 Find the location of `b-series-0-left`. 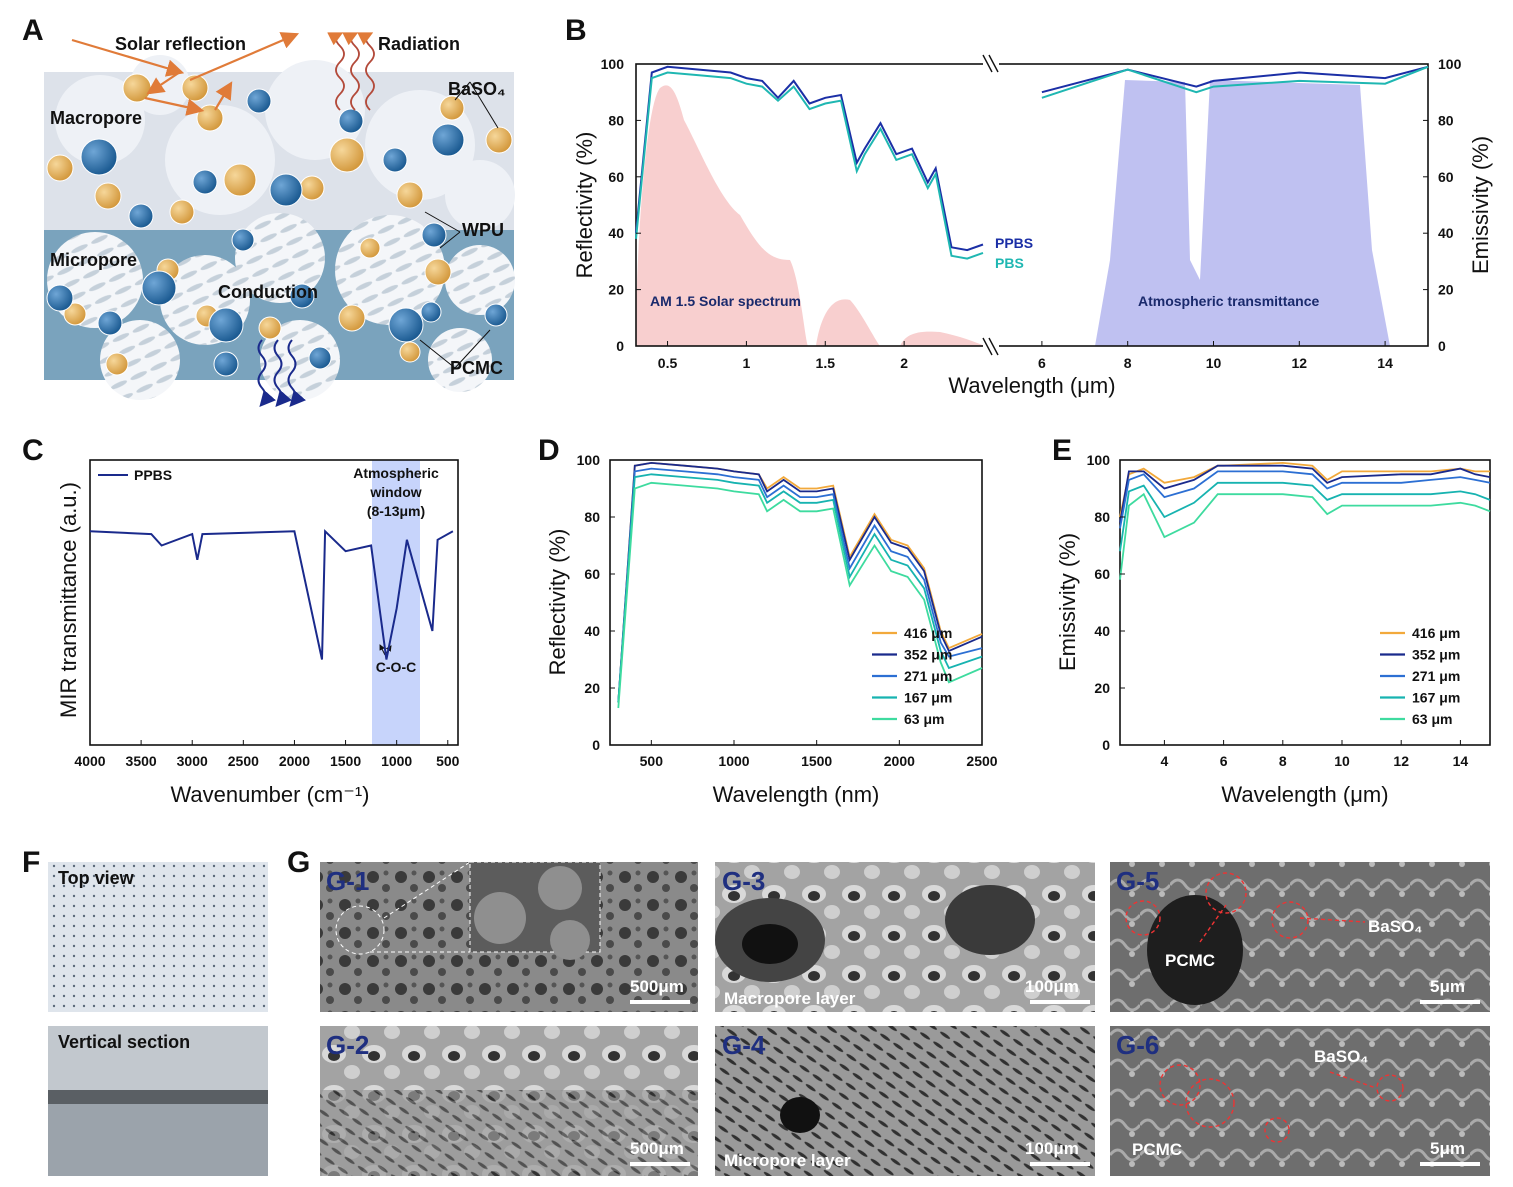

b-series-0-left is located at coordinates (809, 158).